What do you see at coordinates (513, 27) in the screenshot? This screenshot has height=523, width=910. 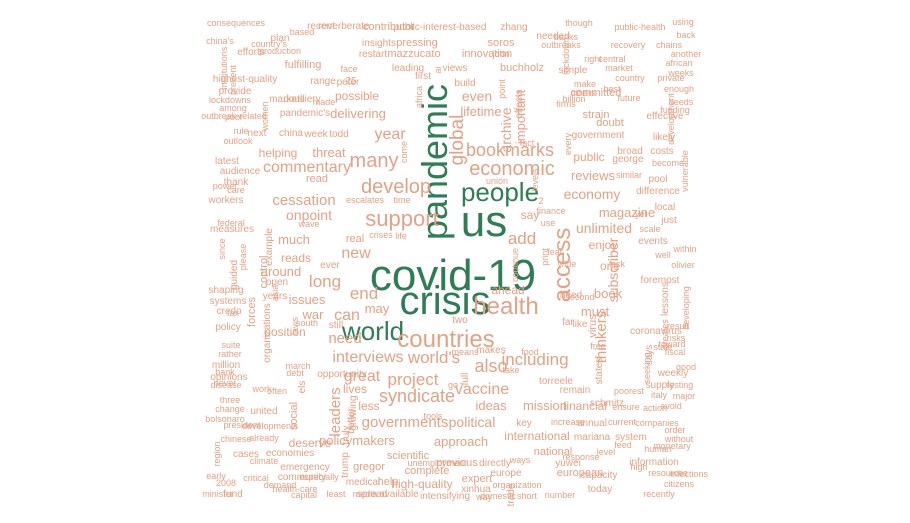 I see `cloud-word-zhang: zhang` at bounding box center [513, 27].